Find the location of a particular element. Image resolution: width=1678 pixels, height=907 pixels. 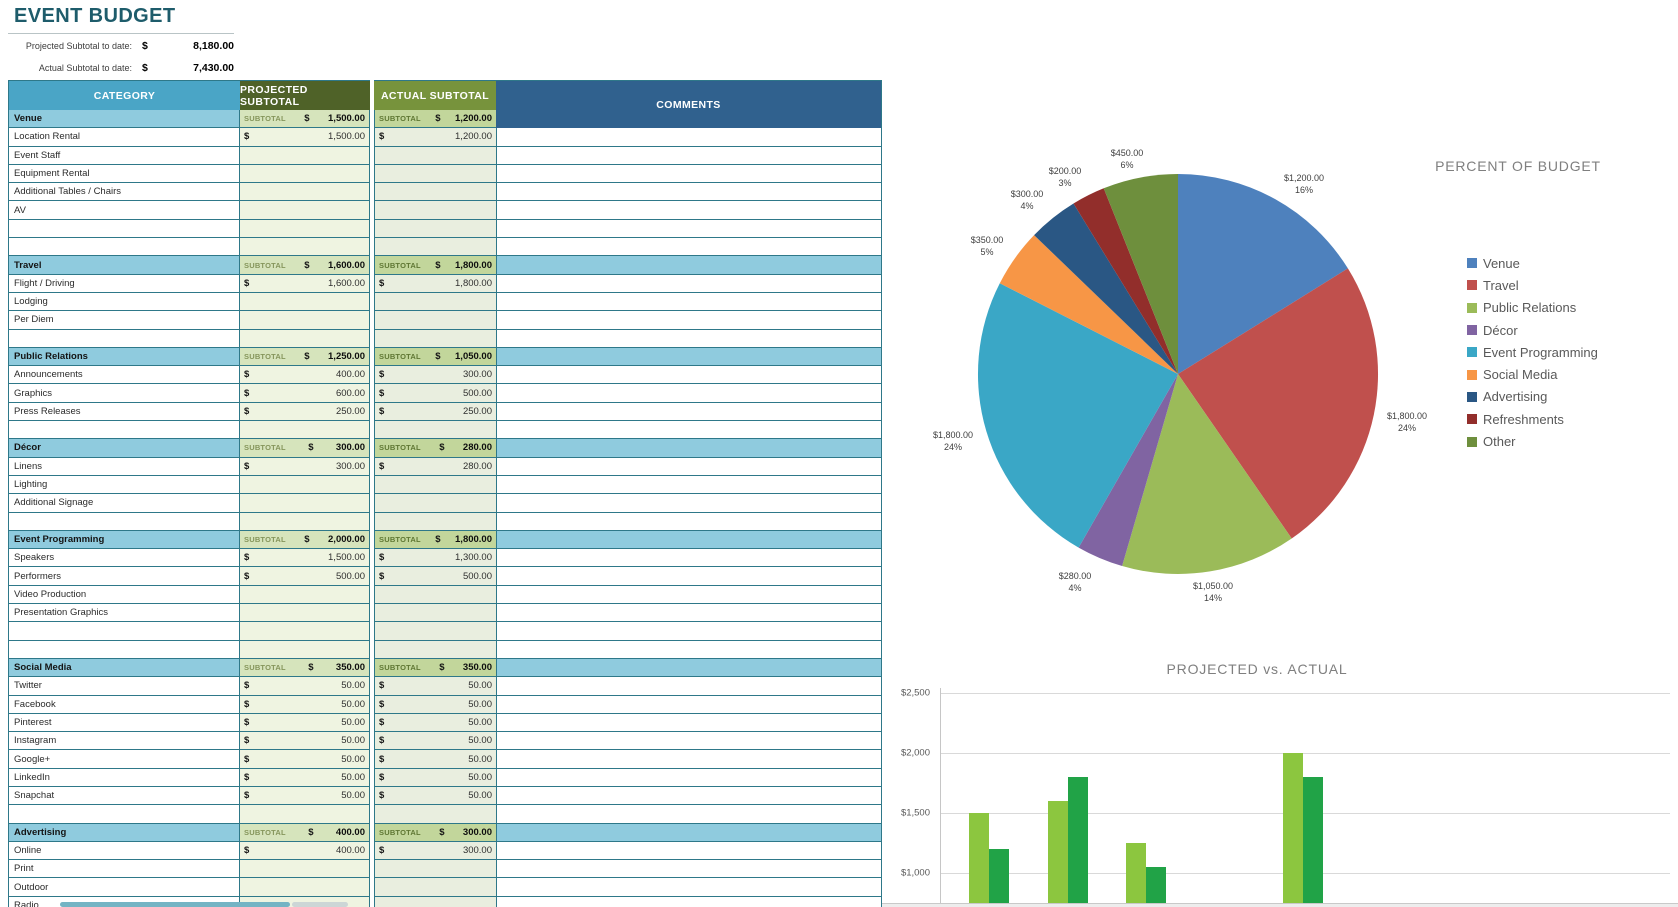

item-label-cell: Event Staff is located at coordinates (124, 155).